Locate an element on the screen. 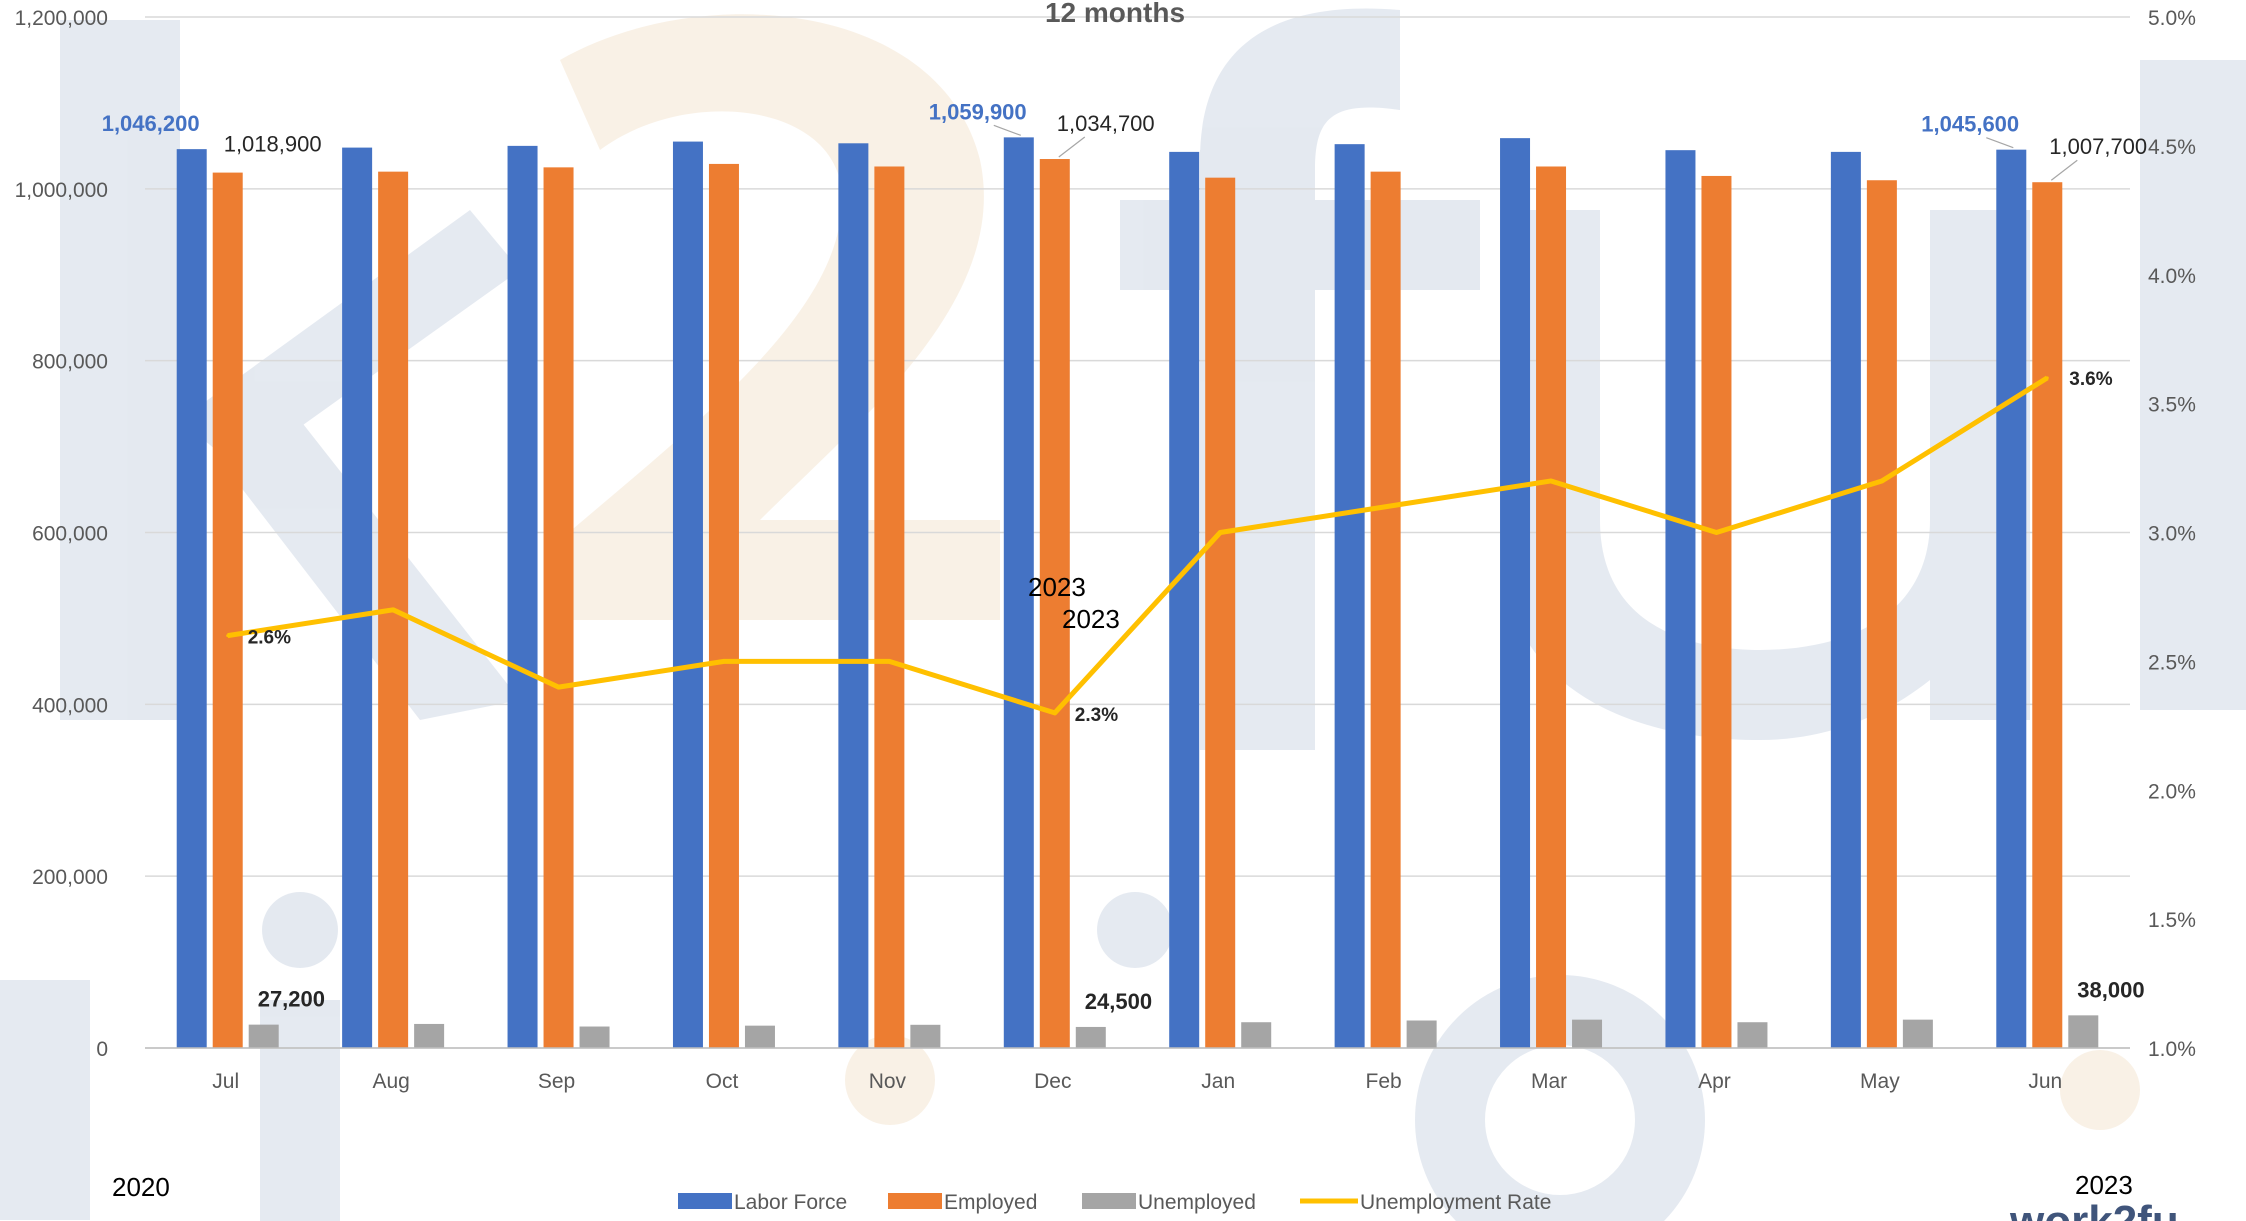 The height and width of the screenshot is (1221, 2246). chart-title: 12 months is located at coordinates (1115, 14).